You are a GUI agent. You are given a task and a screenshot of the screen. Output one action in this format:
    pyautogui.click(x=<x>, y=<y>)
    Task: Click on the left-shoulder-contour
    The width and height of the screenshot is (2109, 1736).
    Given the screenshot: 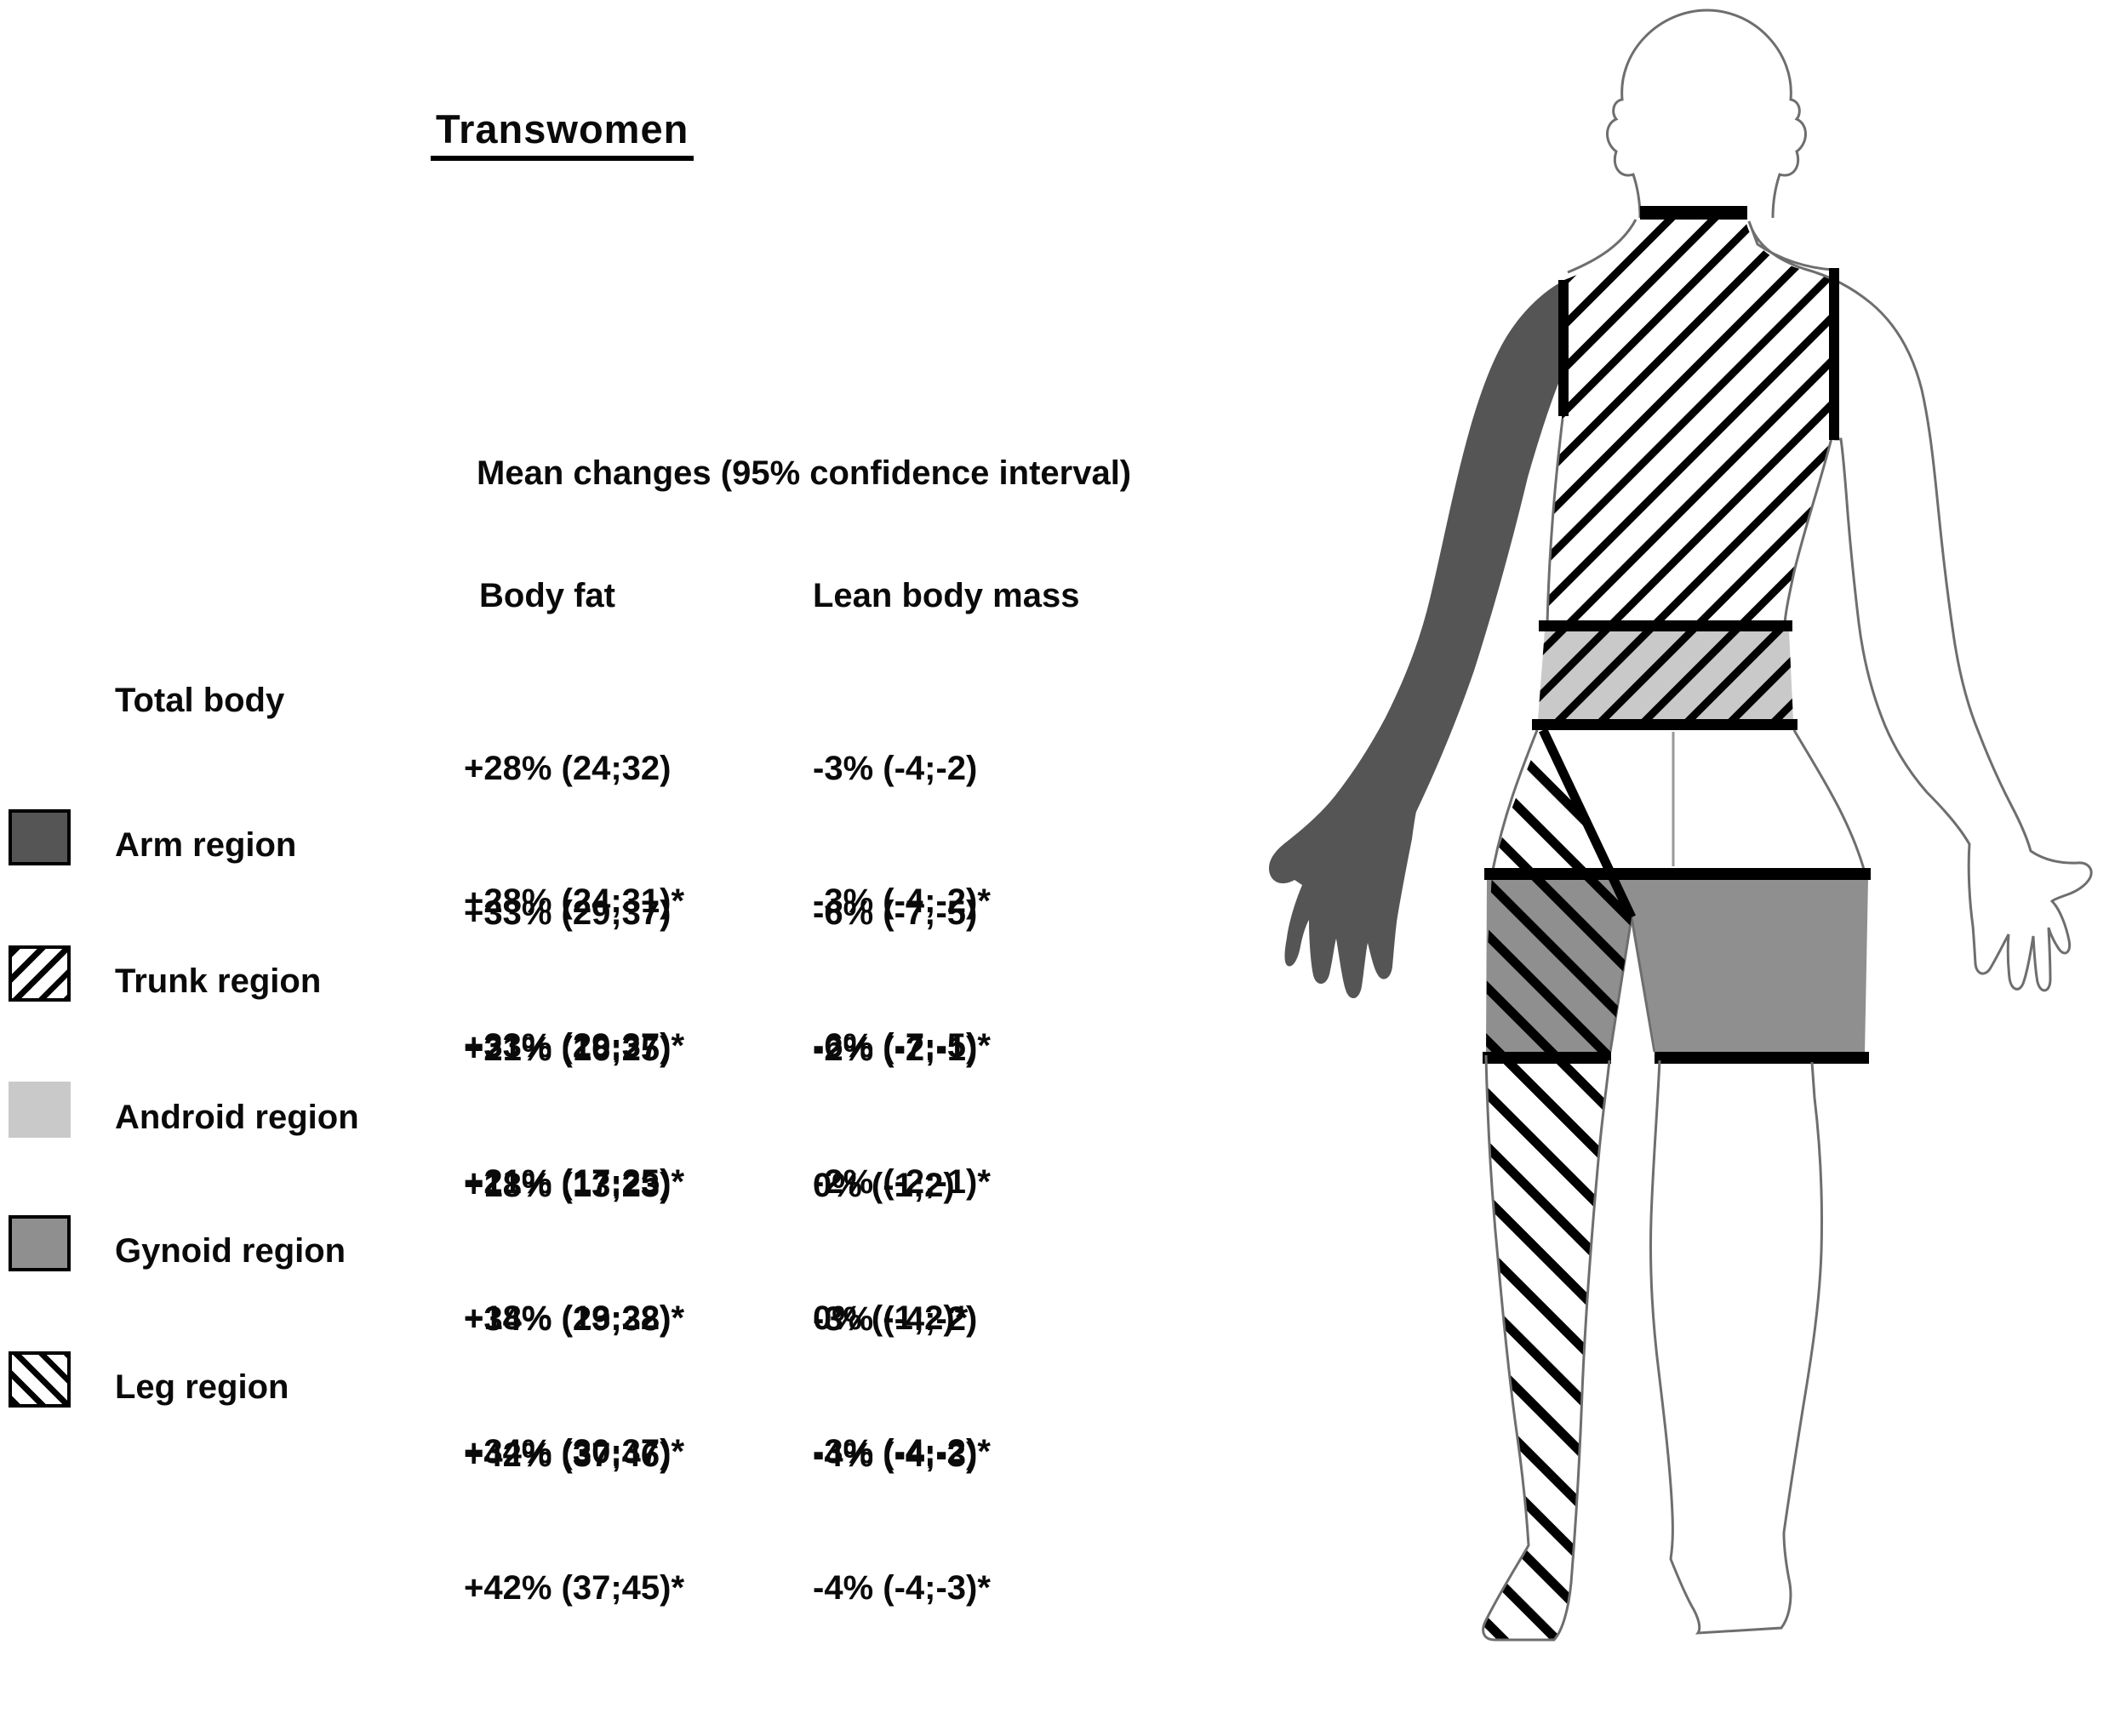 What is the action you would take?
    pyautogui.click(x=1602, y=246)
    